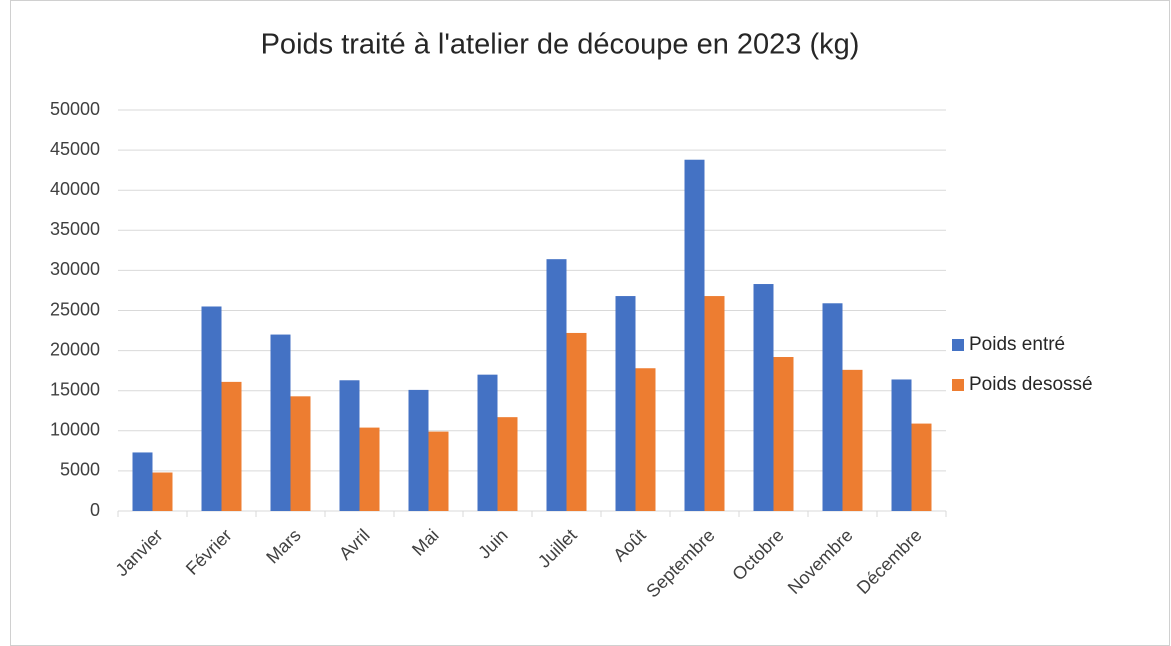 The width and height of the screenshot is (1171, 646). What do you see at coordinates (75, 149) in the screenshot?
I see `y-tick-label: 45000` at bounding box center [75, 149].